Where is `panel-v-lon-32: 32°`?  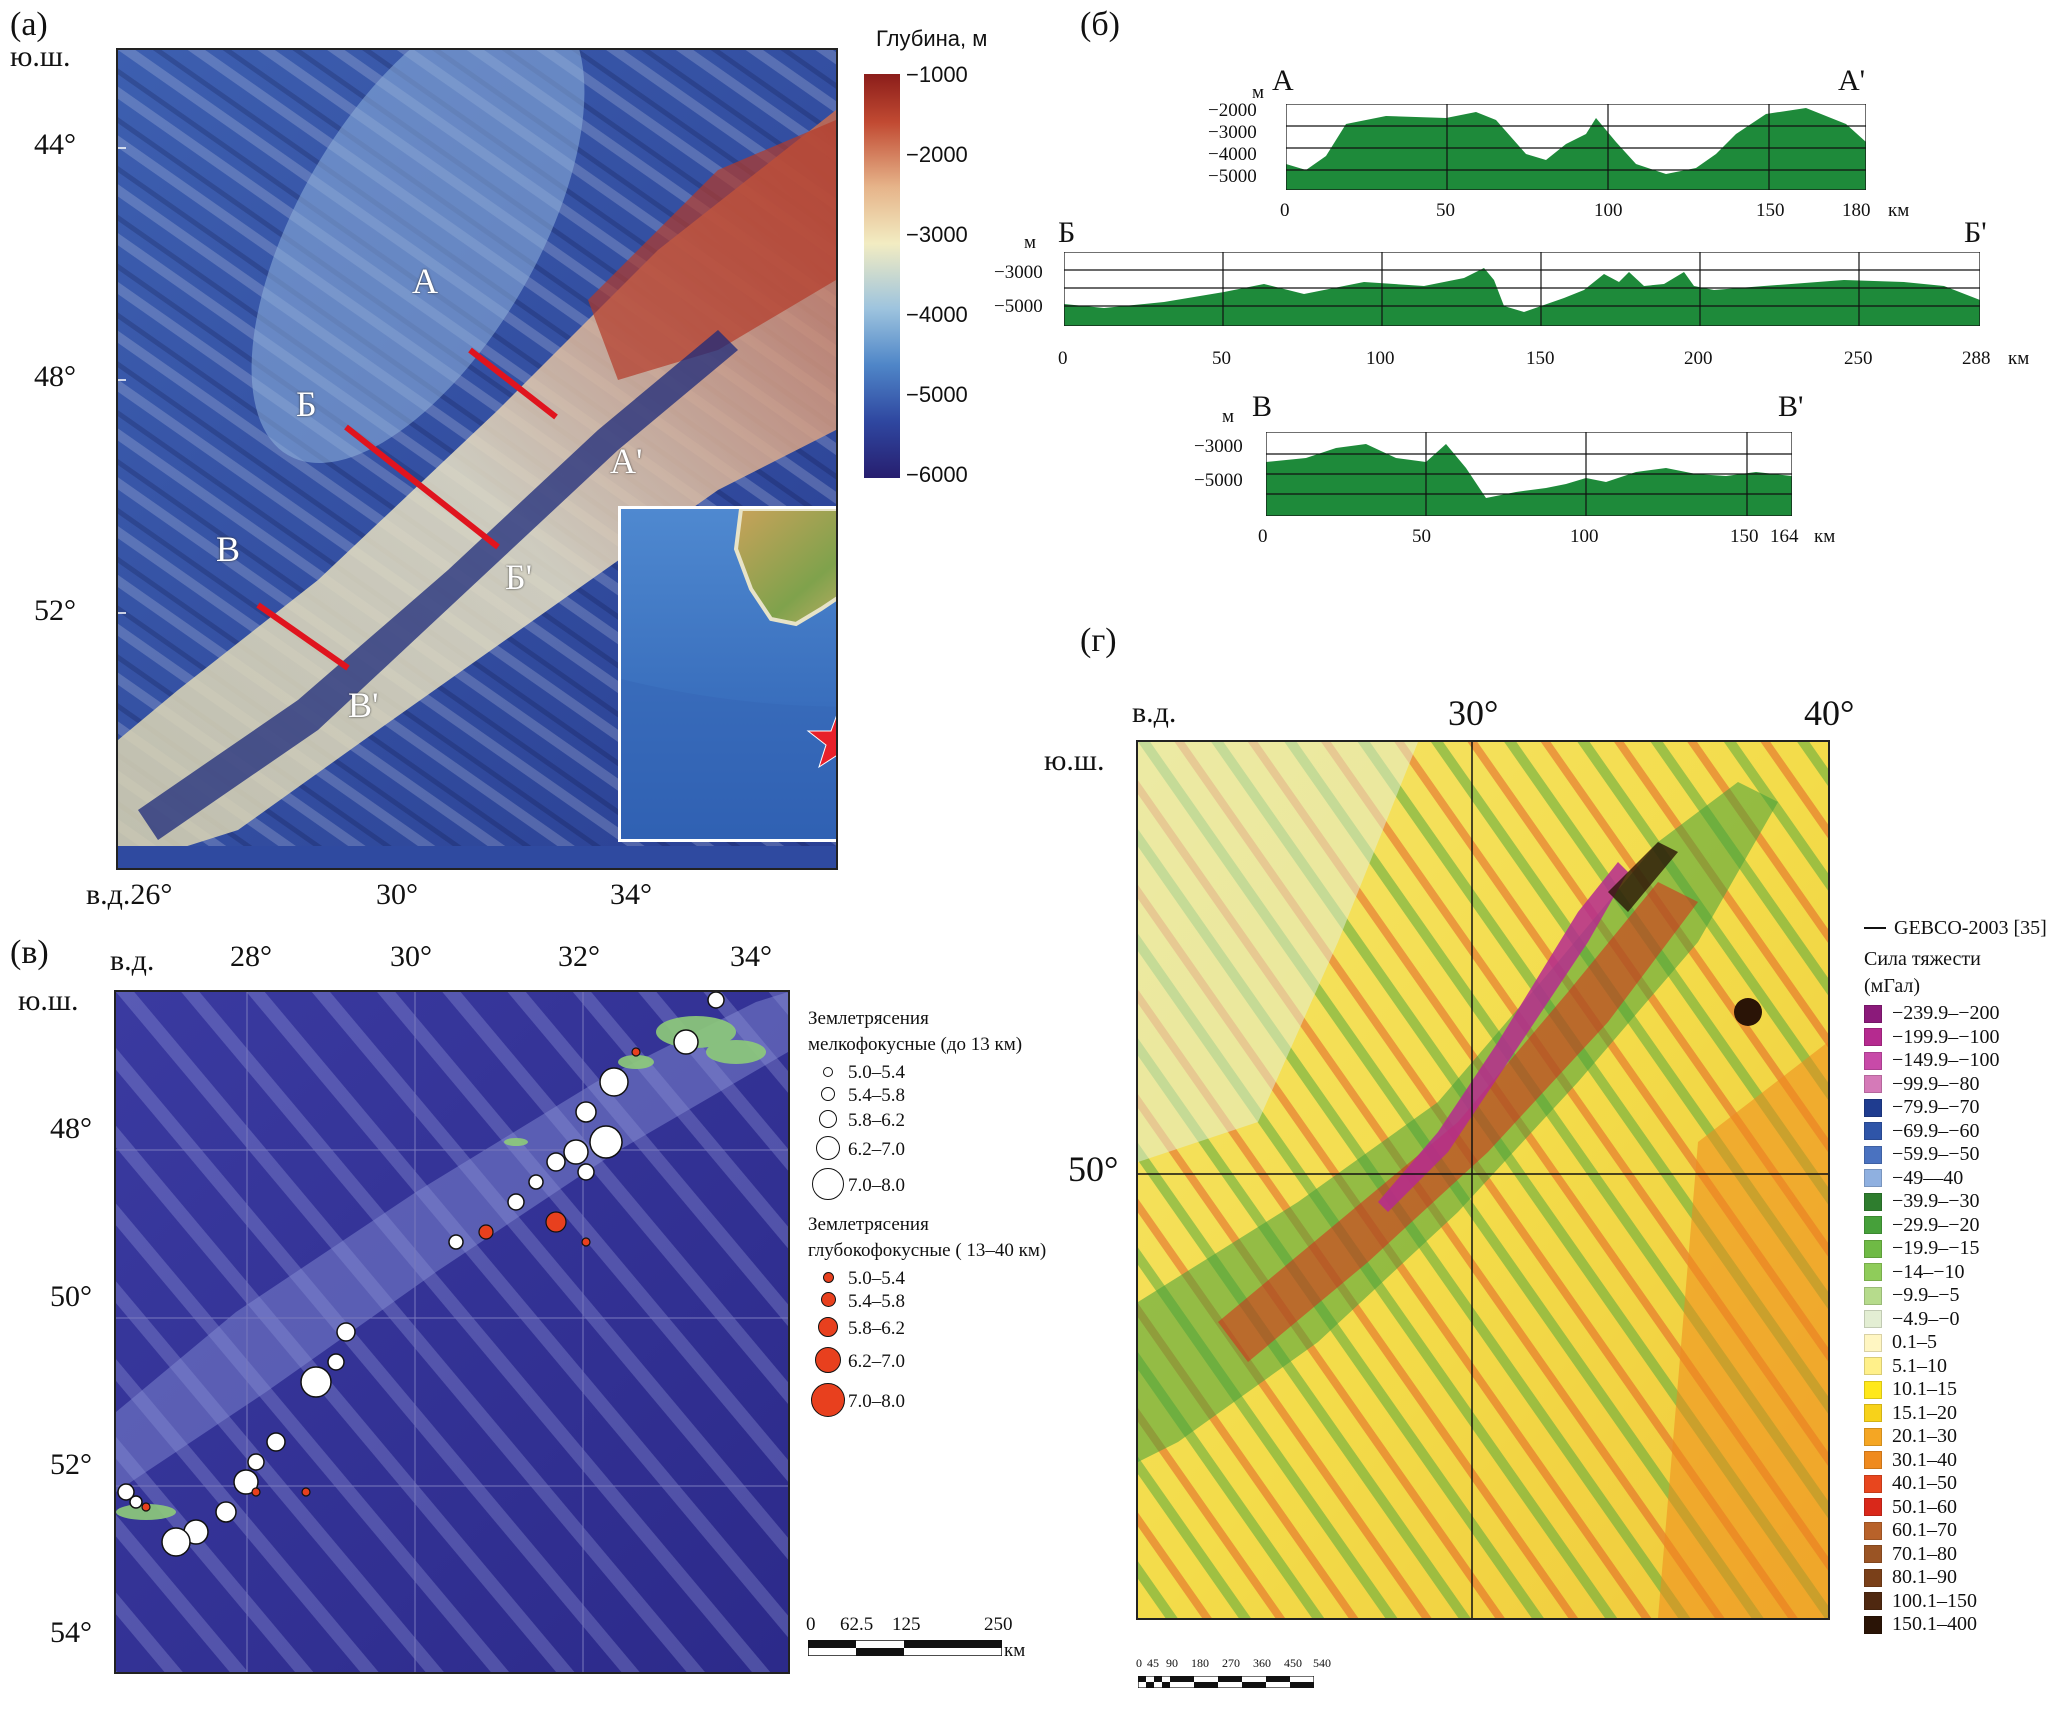
panel-v-lon-32: 32° is located at coordinates (579, 956).